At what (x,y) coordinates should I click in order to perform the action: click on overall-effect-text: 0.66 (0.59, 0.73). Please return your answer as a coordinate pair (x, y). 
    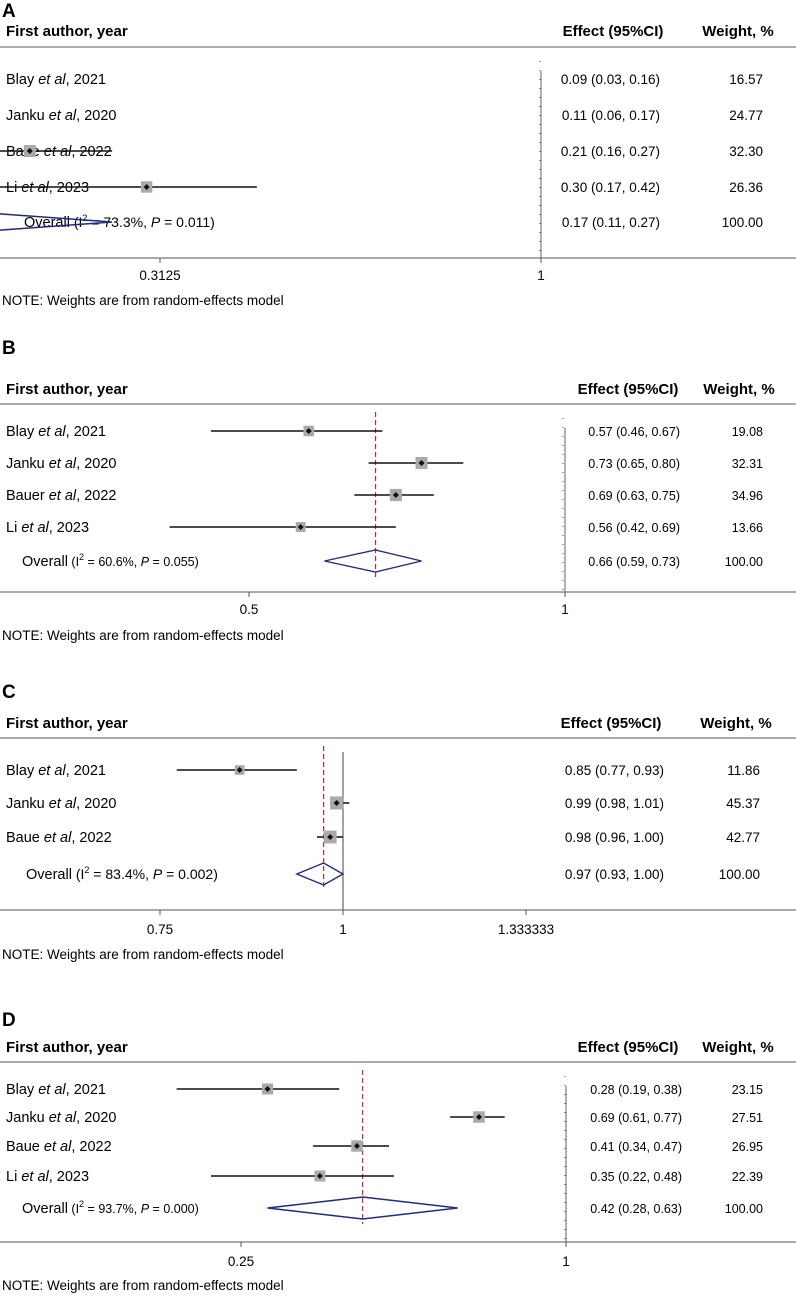
    Looking at the image, I should click on (634, 562).